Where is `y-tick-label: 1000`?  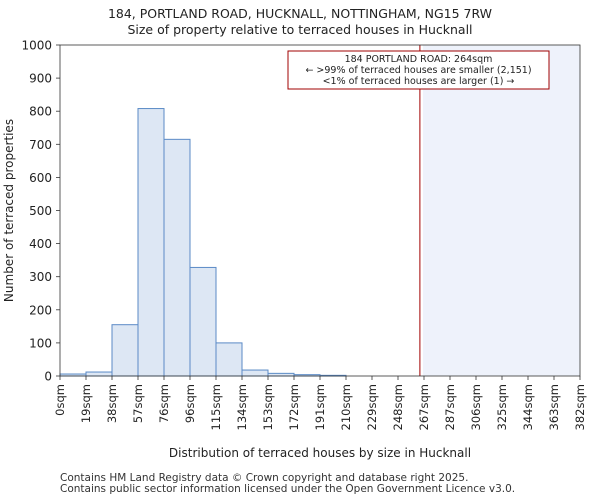 y-tick-label: 1000 is located at coordinates (36, 46).